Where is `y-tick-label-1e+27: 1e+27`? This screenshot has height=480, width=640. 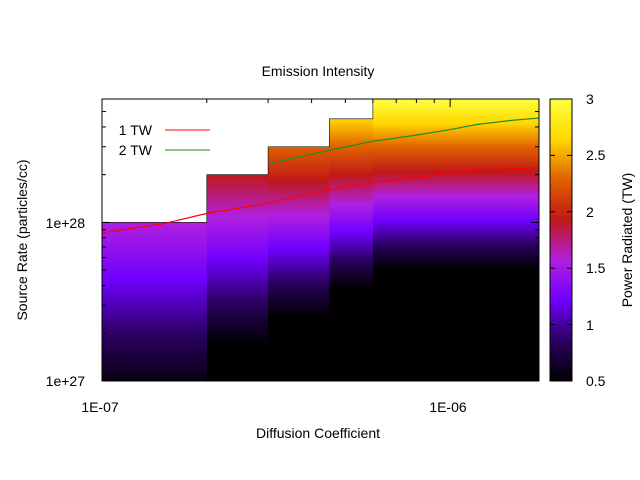 y-tick-label-1e+27: 1e+27 is located at coordinates (66, 381).